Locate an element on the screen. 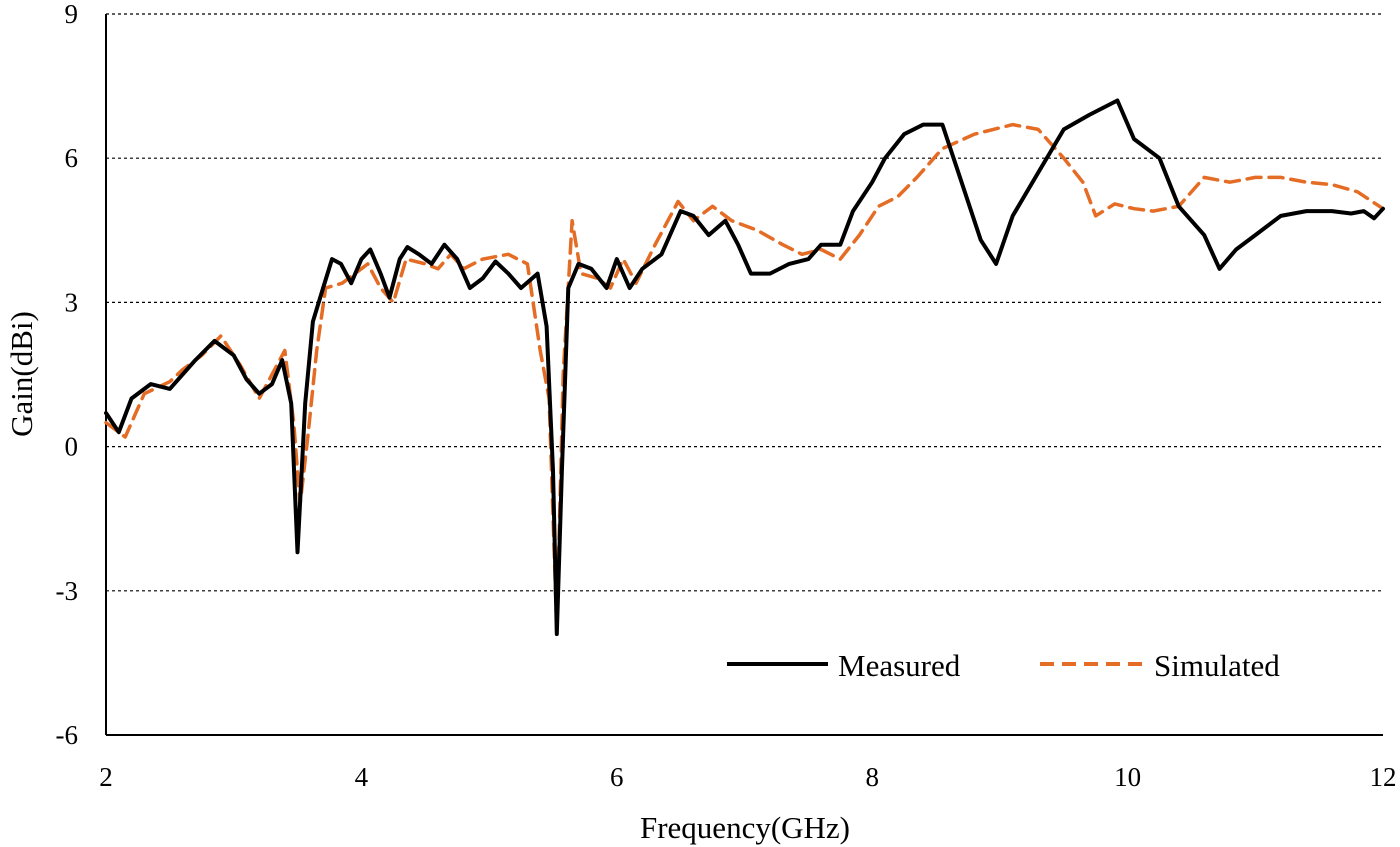 Image resolution: width=1400 pixels, height=847 pixels. y-tick-label: 6 is located at coordinates (72, 158).